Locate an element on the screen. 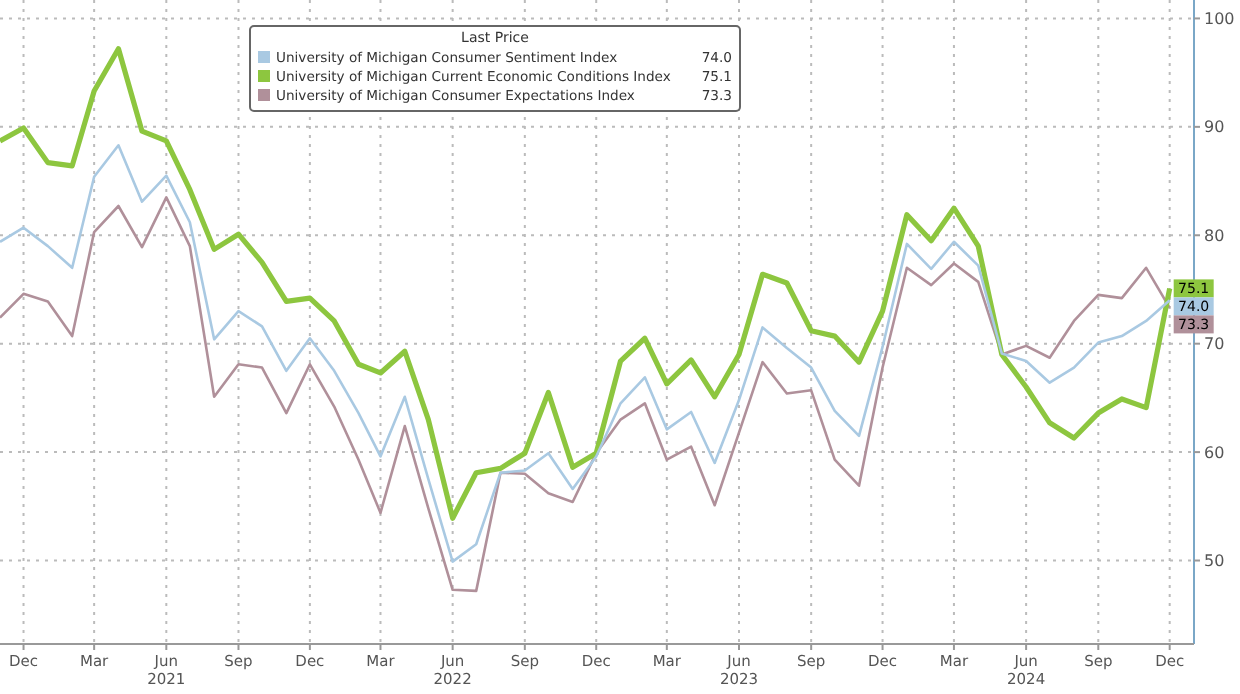  y-tick-label: 90 is located at coordinates (1214, 127).